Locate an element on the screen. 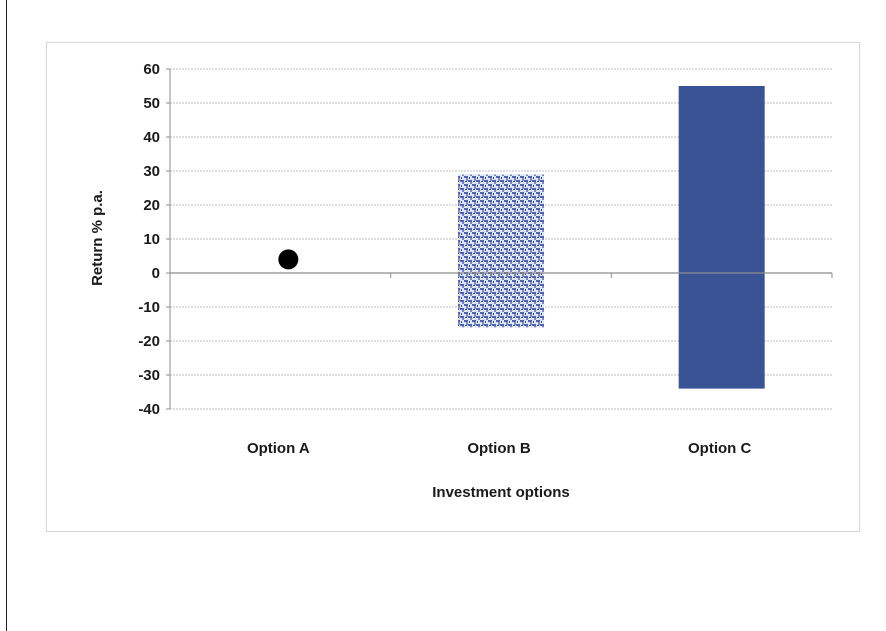 The image size is (886, 631). y-tick-label: -40 is located at coordinates (149, 409).